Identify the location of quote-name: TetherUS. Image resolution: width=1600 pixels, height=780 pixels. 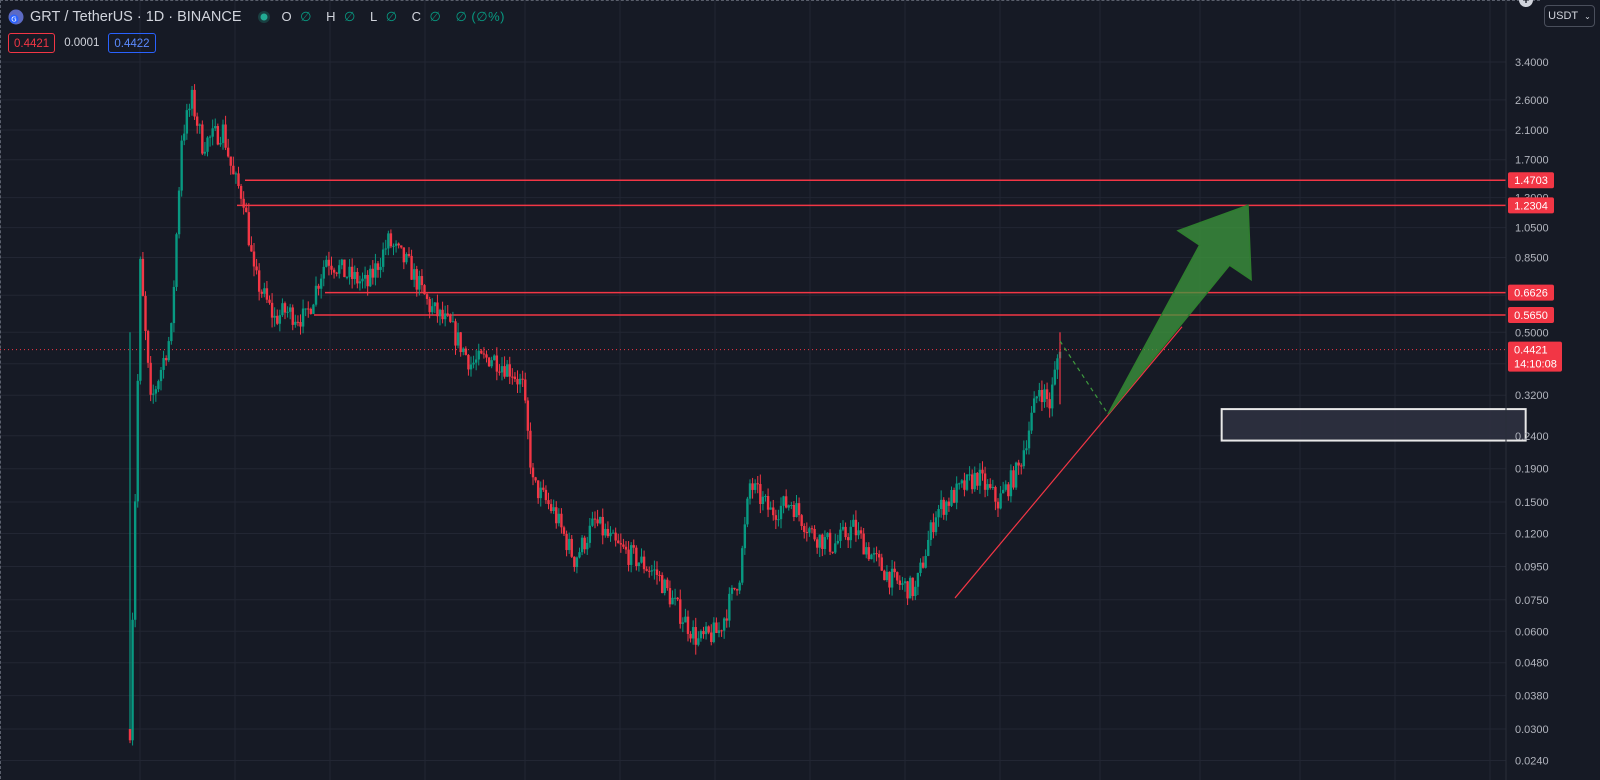
(102, 17).